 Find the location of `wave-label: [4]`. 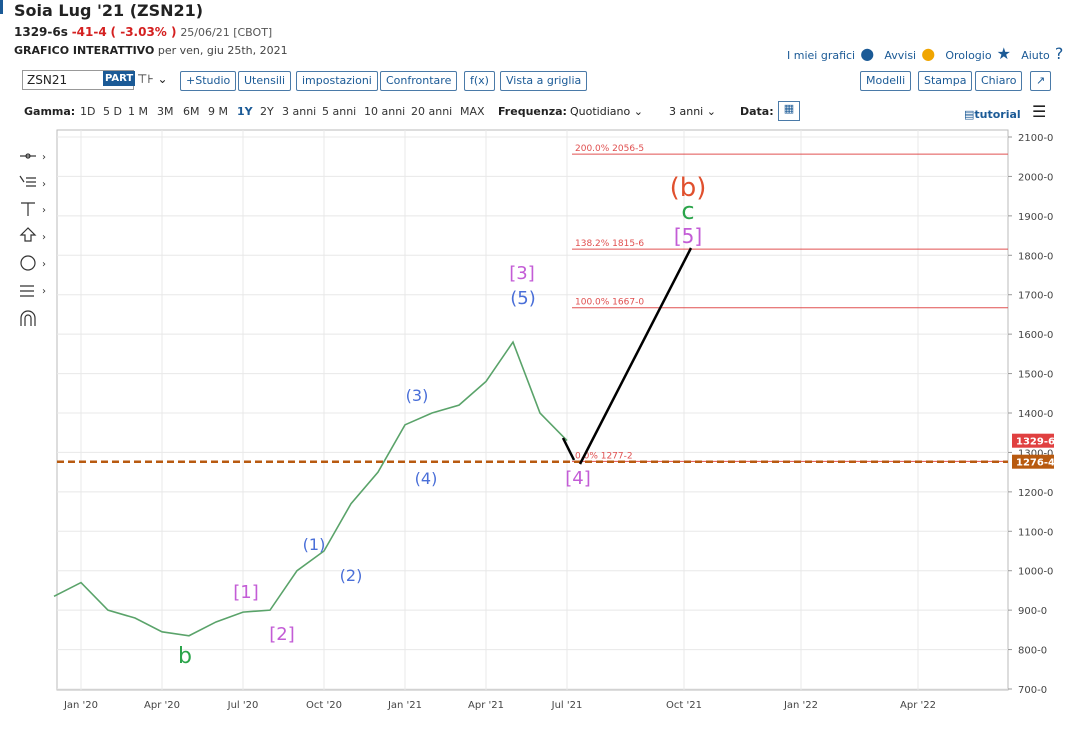

wave-label: [4] is located at coordinates (578, 478).